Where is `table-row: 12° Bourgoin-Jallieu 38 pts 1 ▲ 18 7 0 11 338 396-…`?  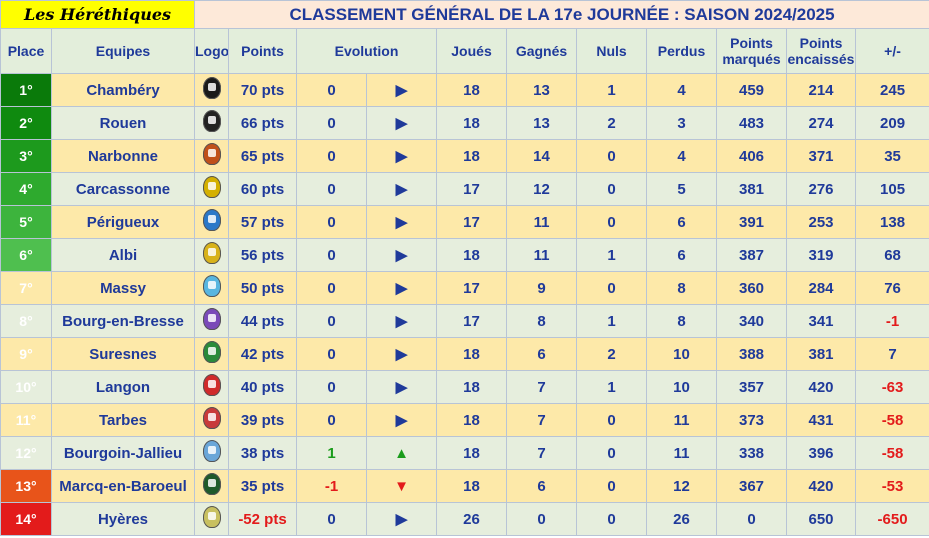 table-row: 12° Bourgoin-Jallieu 38 pts 1 ▲ 18 7 0 11 338 396-… is located at coordinates (464, 453).